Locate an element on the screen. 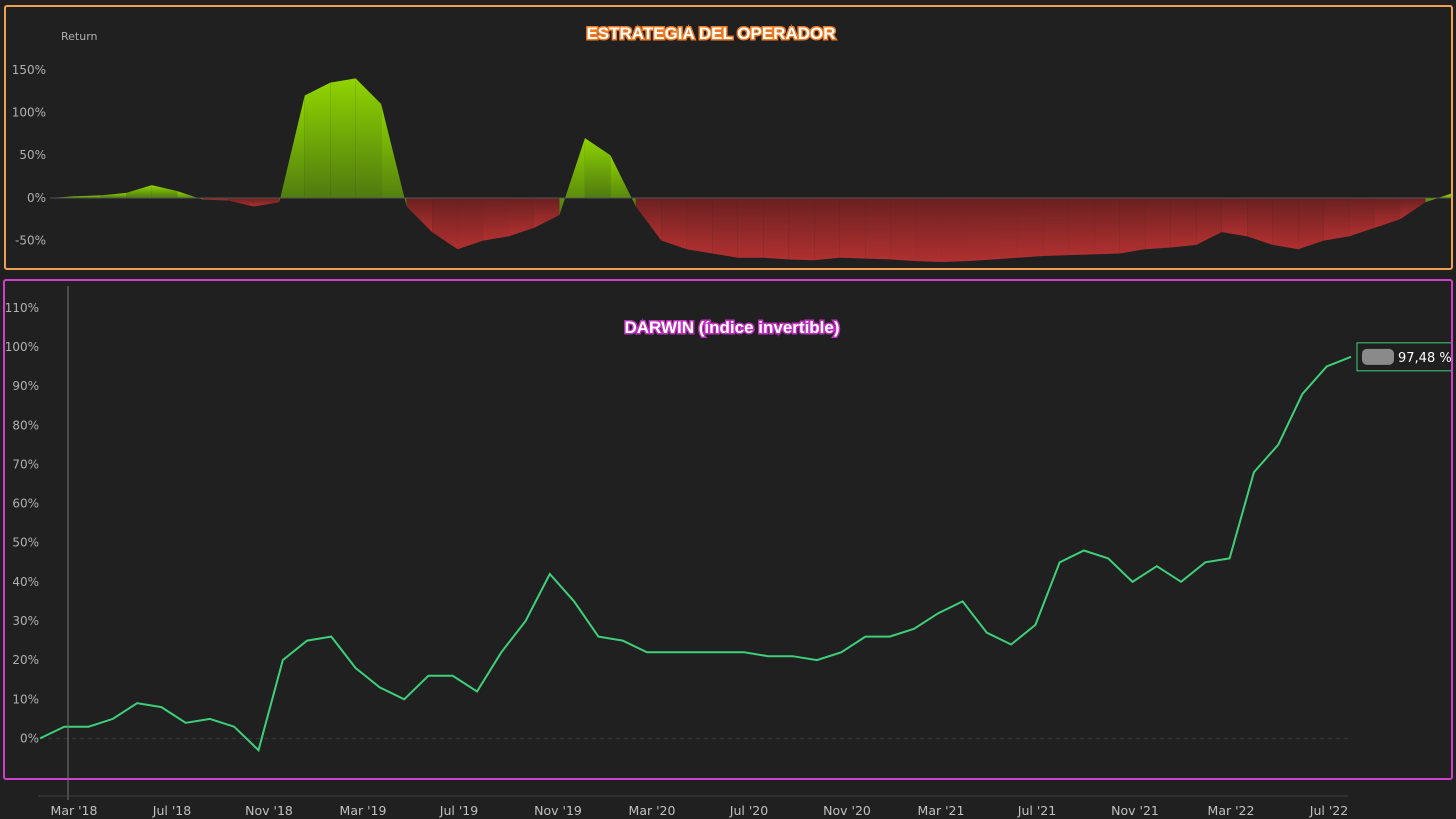 This screenshot has height=819, width=1456. current-value-badge: 97,48 % is located at coordinates (1403, 357).